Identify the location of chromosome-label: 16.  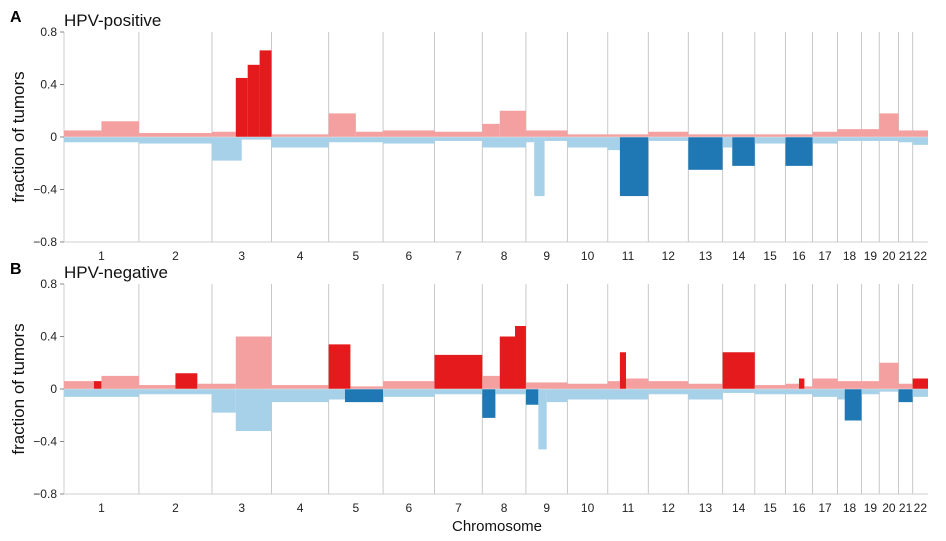
(799, 508).